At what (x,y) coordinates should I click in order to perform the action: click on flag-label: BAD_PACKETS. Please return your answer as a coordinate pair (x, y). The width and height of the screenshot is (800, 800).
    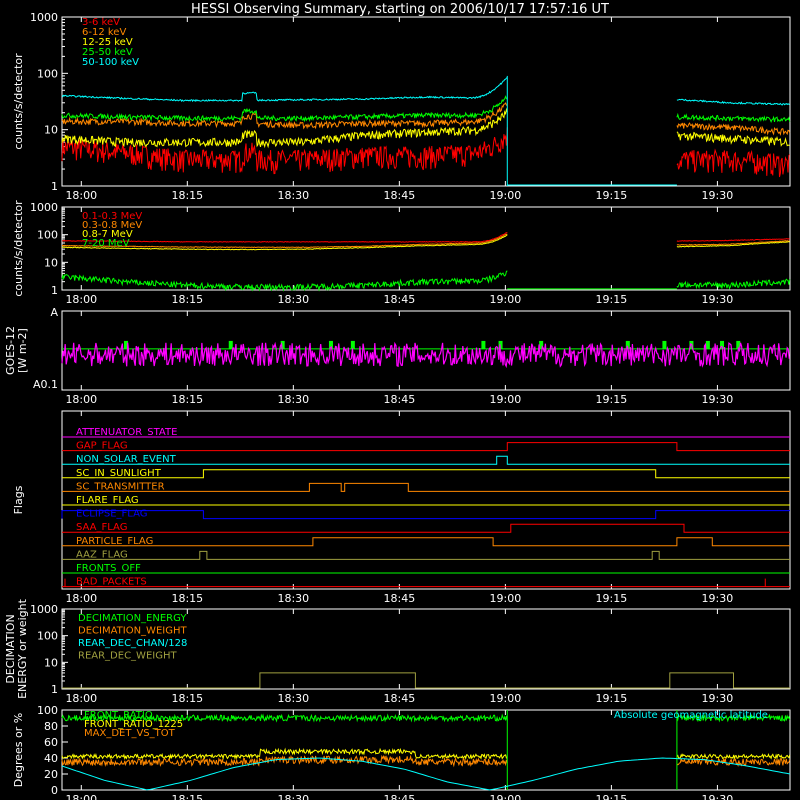
    Looking at the image, I should click on (111, 582).